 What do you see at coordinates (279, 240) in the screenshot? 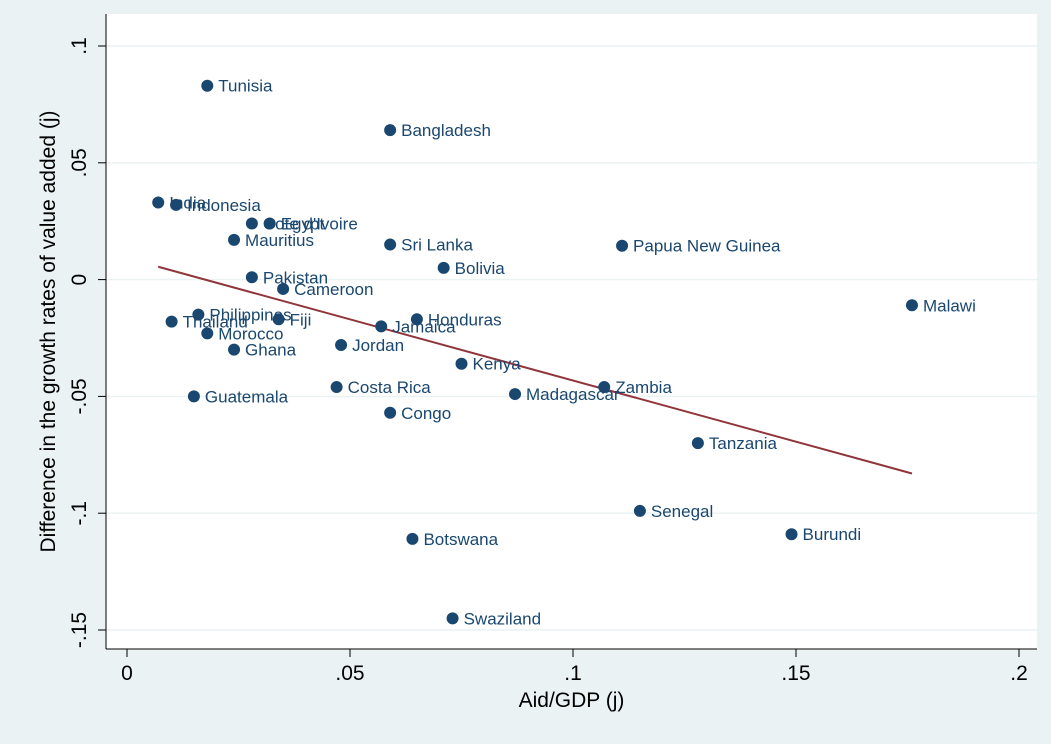
I see `point-label: Mauritius` at bounding box center [279, 240].